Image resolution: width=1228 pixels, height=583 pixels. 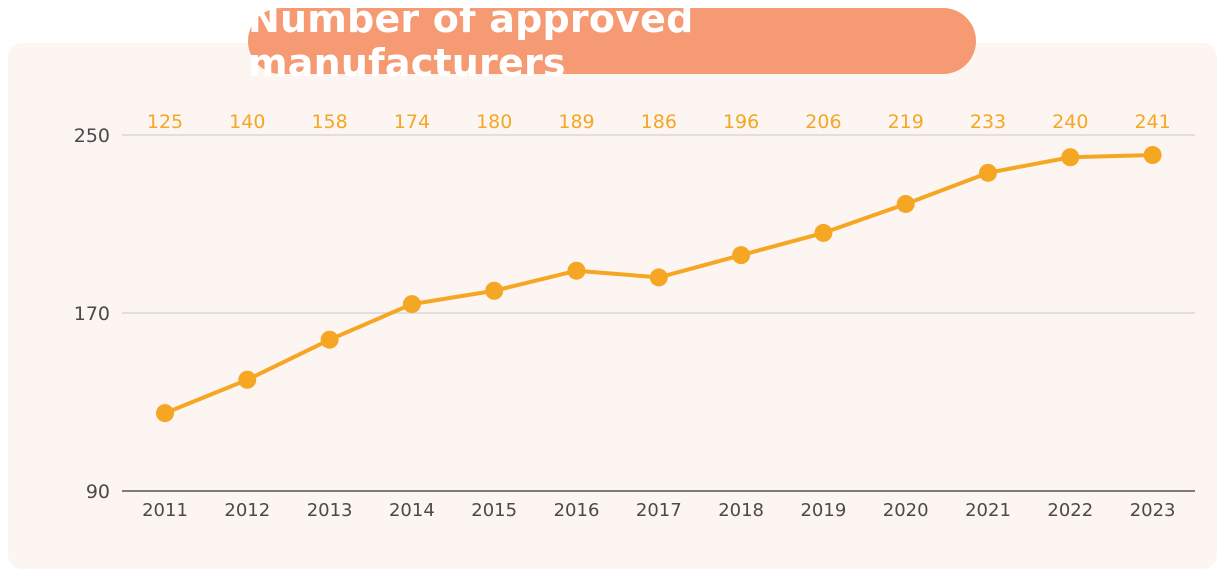 What do you see at coordinates (92, 136) in the screenshot?
I see `y-tick-label: 250` at bounding box center [92, 136].